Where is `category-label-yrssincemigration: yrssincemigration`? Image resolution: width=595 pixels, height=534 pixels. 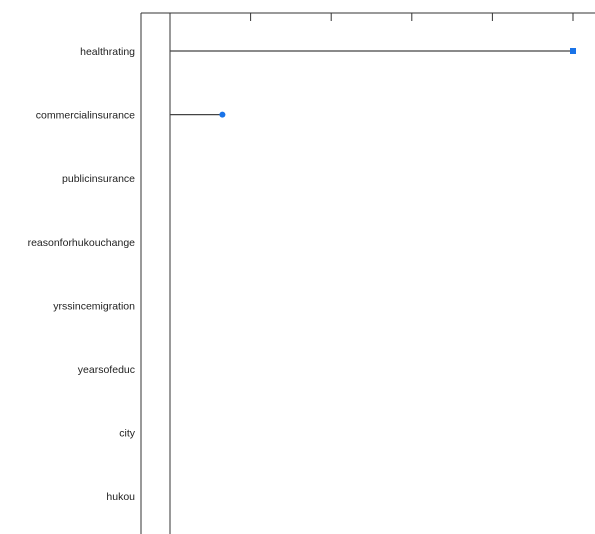 category-label-yrssincemigration: yrssincemigration is located at coordinates (94, 306).